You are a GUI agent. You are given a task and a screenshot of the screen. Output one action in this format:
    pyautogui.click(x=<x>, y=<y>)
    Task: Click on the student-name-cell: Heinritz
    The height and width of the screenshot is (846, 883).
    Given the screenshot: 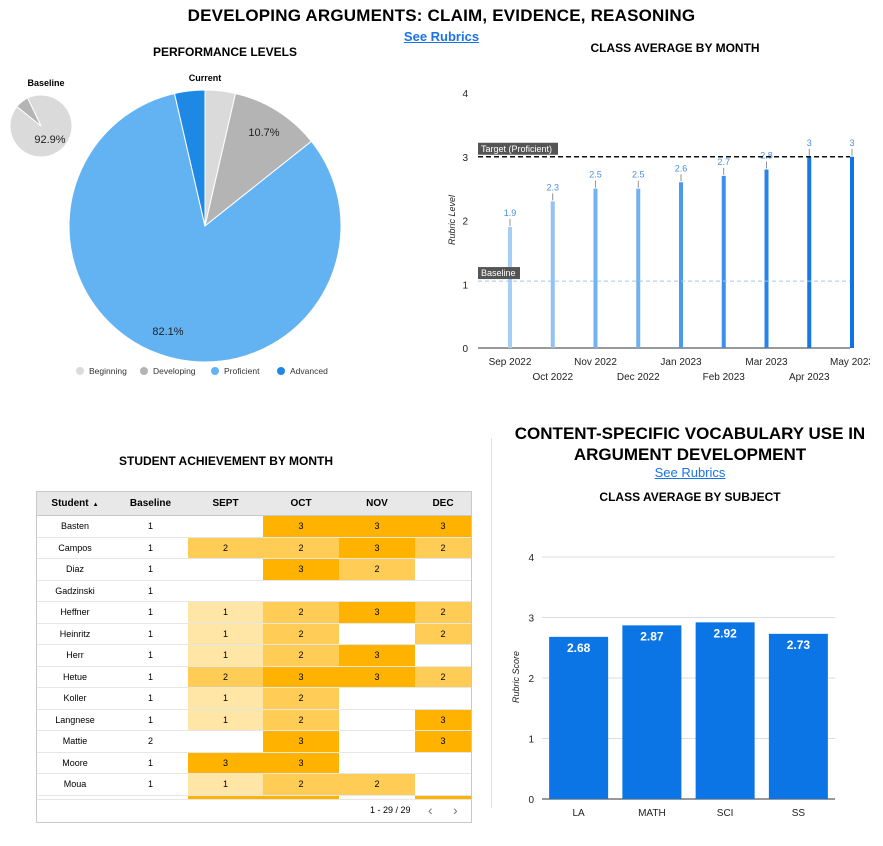 What is the action you would take?
    pyautogui.click(x=75, y=634)
    